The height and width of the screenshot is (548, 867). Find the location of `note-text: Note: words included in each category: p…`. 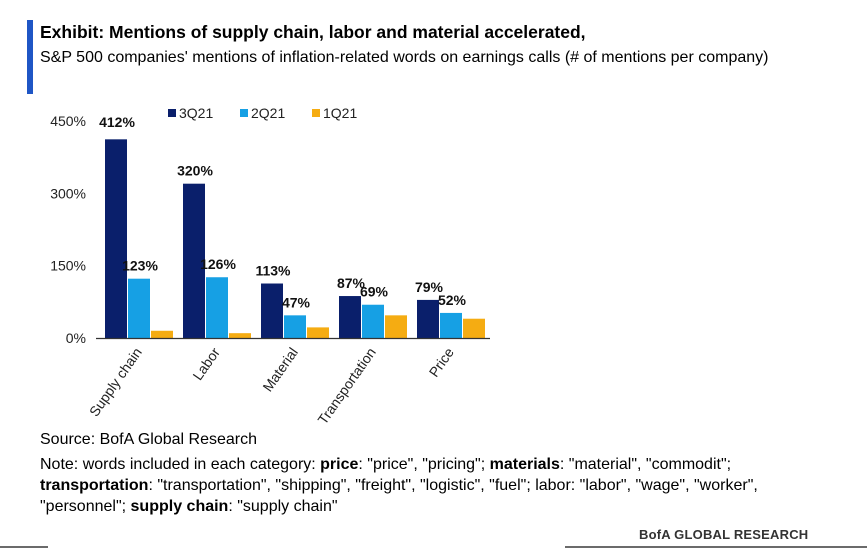

note-text: Note: words included in each category: p… is located at coordinates (440, 485).